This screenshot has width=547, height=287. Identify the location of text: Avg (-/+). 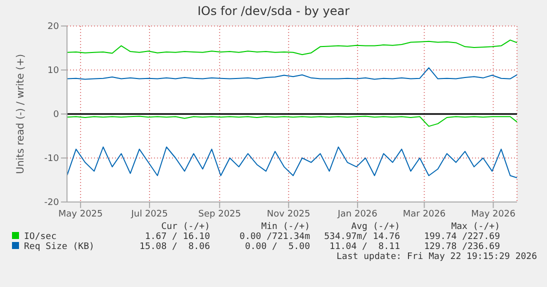
(375, 227).